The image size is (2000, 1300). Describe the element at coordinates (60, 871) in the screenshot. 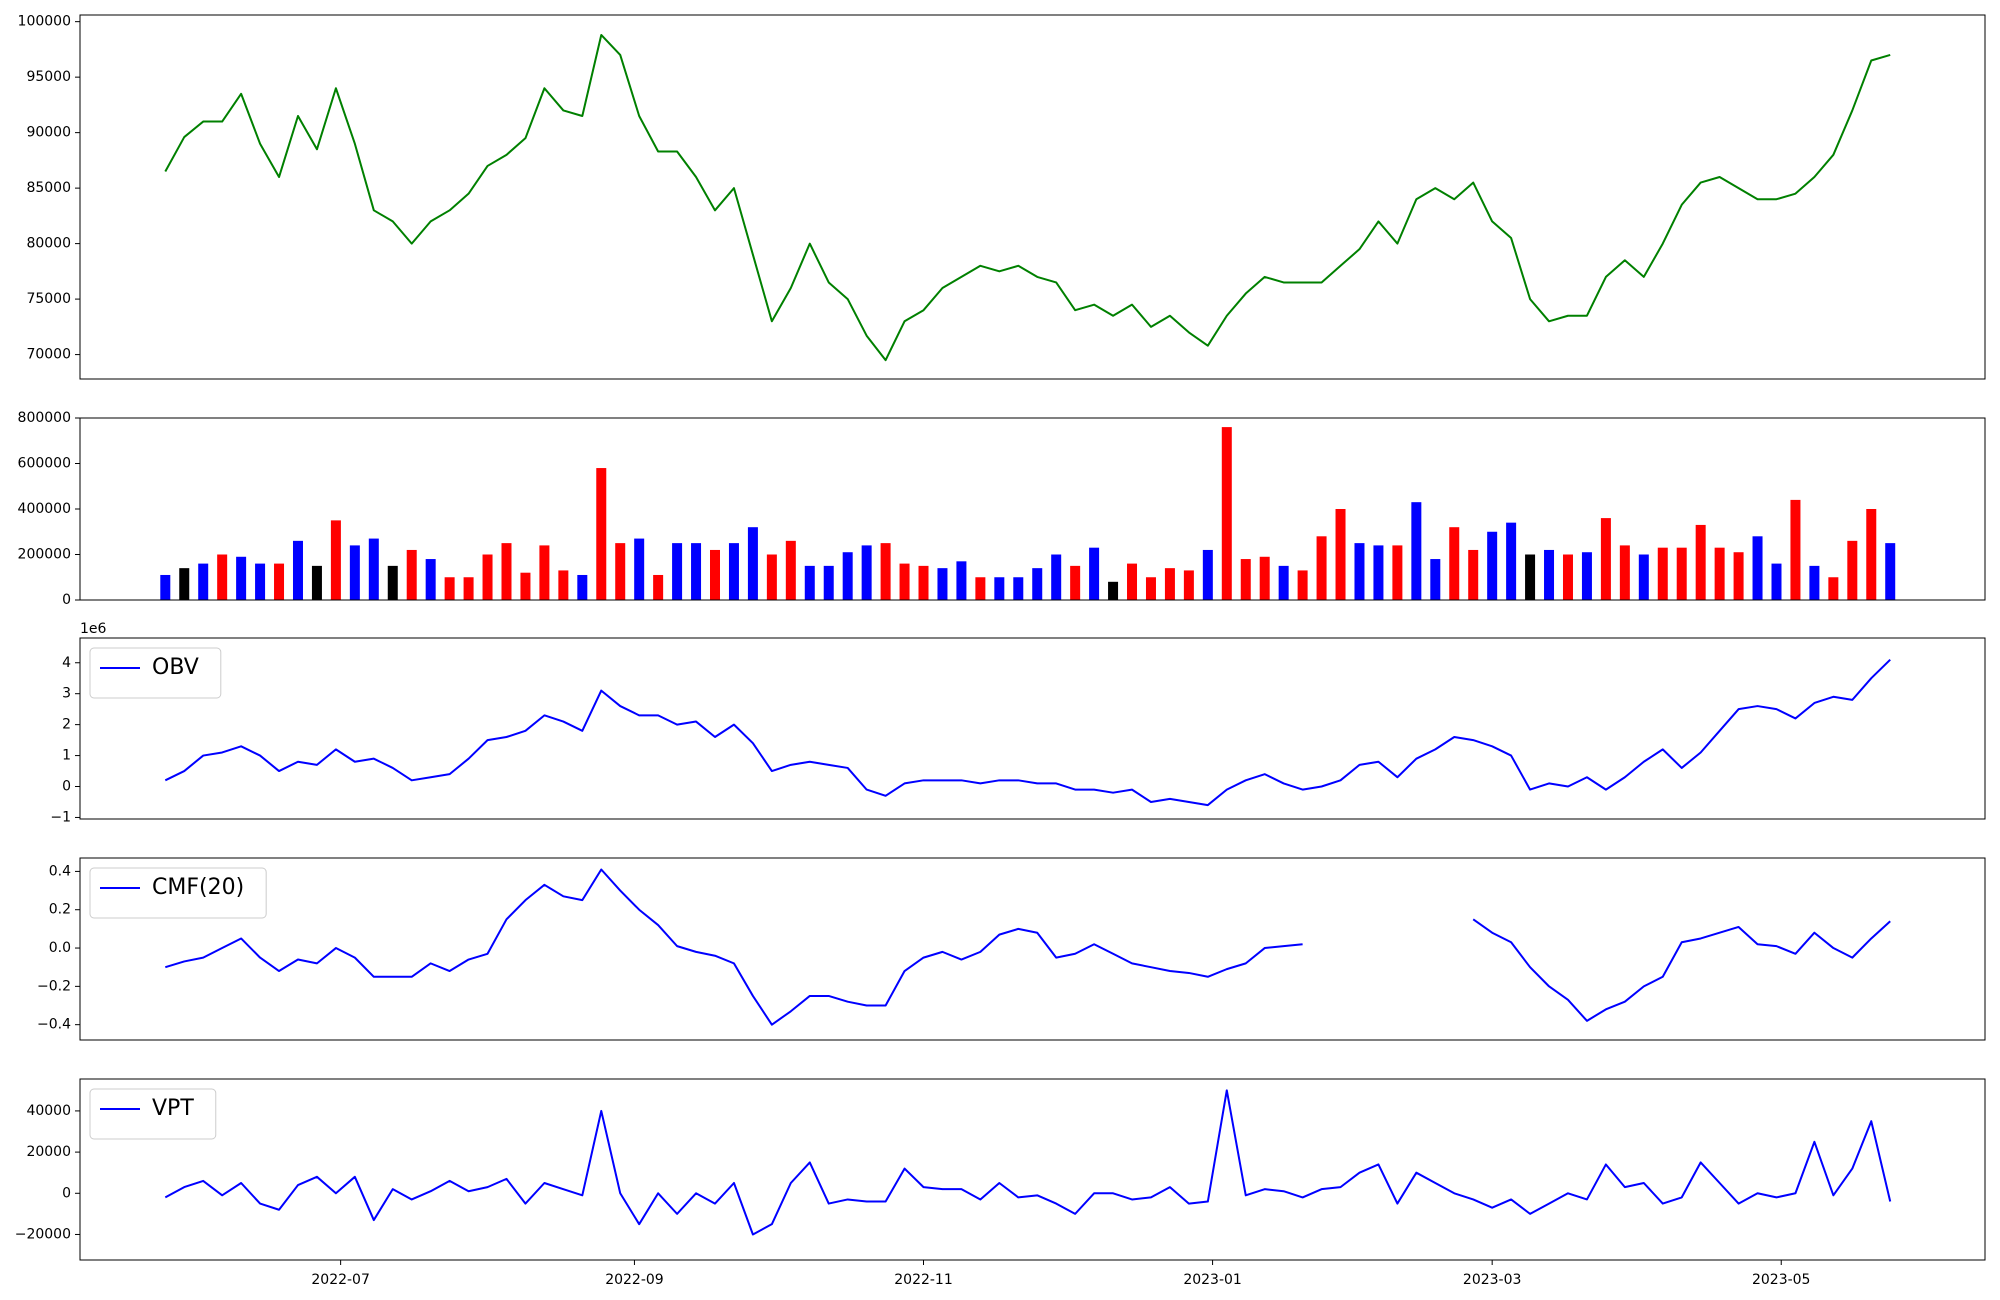

I see `y-tick-label: 0.4` at that location.